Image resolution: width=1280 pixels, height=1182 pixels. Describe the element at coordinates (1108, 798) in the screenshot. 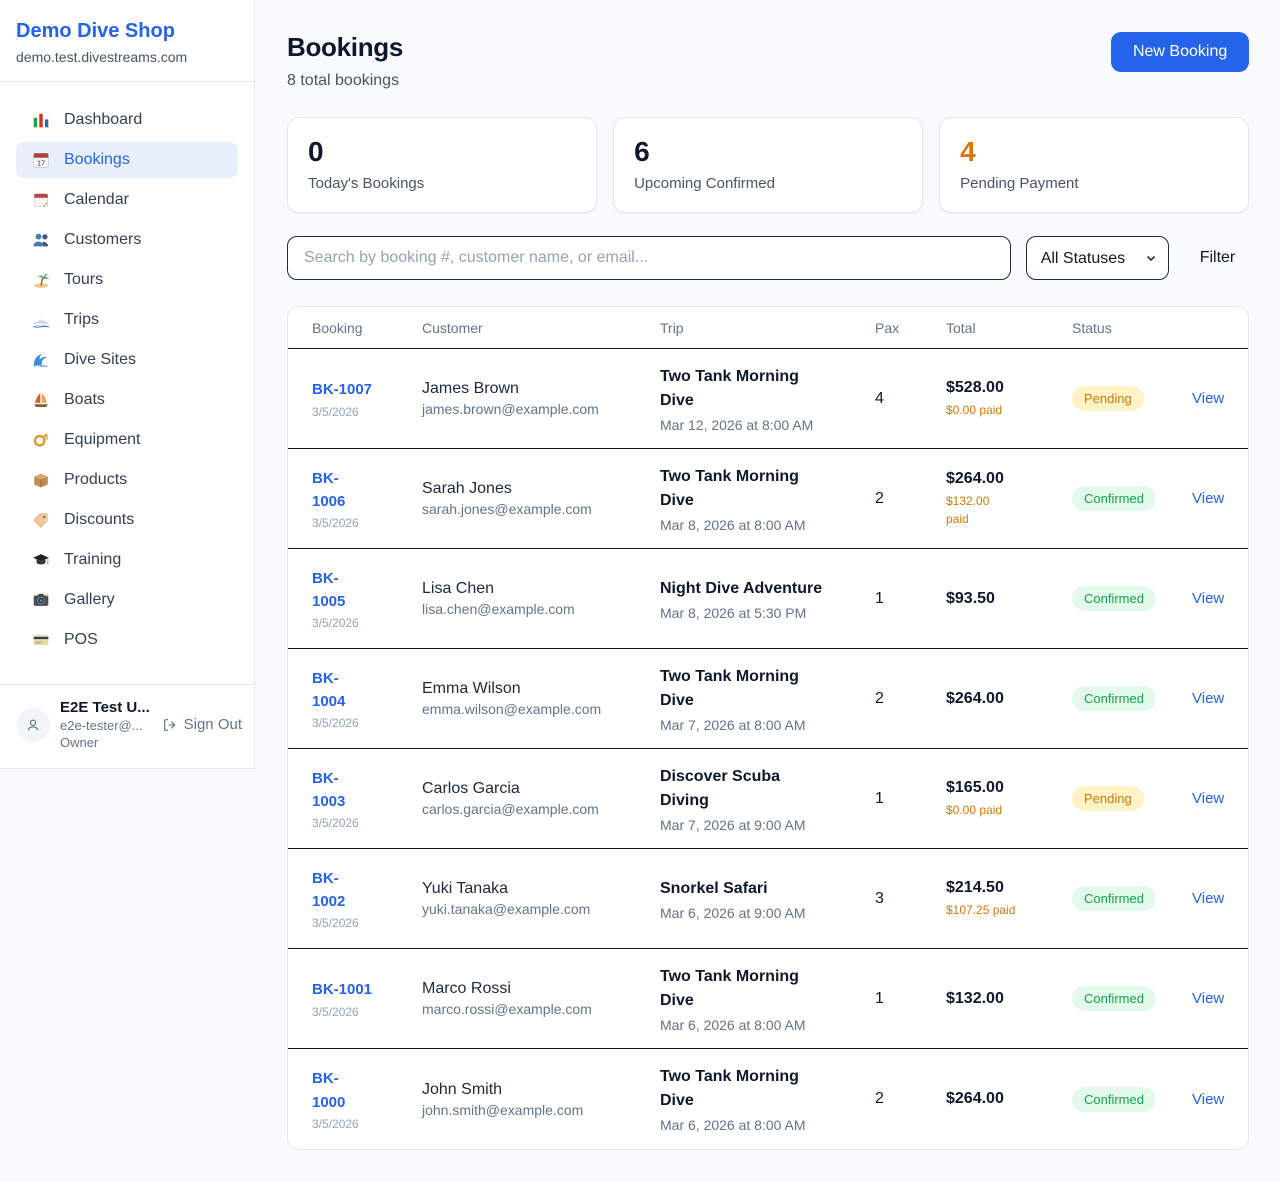

I see `status-badge: Pending` at that location.